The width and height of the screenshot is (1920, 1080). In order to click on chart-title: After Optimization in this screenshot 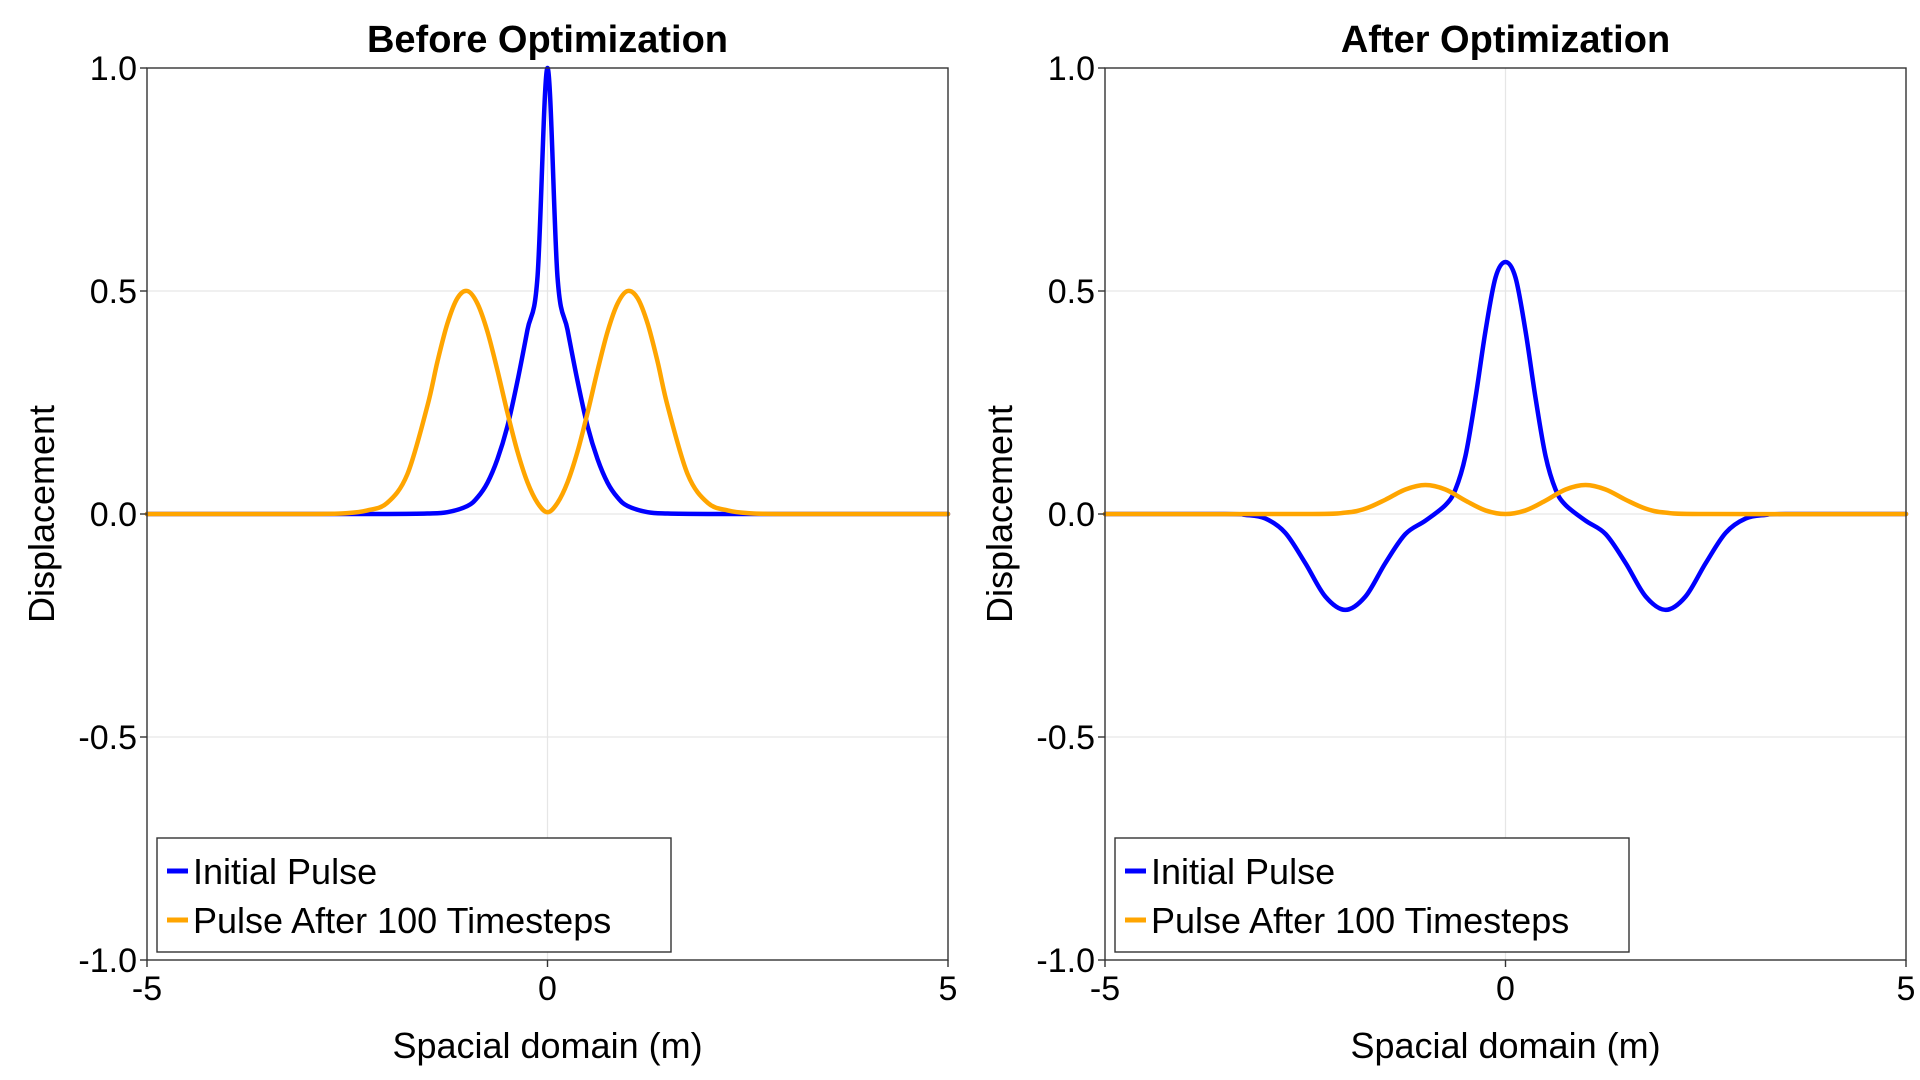, I will do `click(1505, 40)`.